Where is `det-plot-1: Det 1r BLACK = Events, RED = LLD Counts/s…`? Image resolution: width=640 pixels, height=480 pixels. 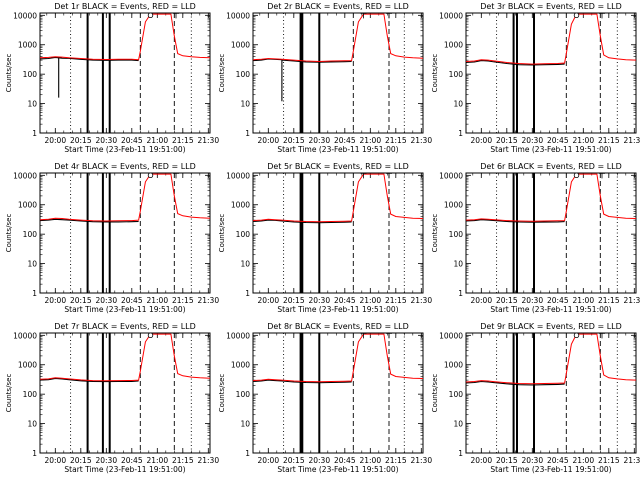 det-plot-1: Det 1r BLACK = Events, RED = LLD Counts/s… is located at coordinates (112, 78).